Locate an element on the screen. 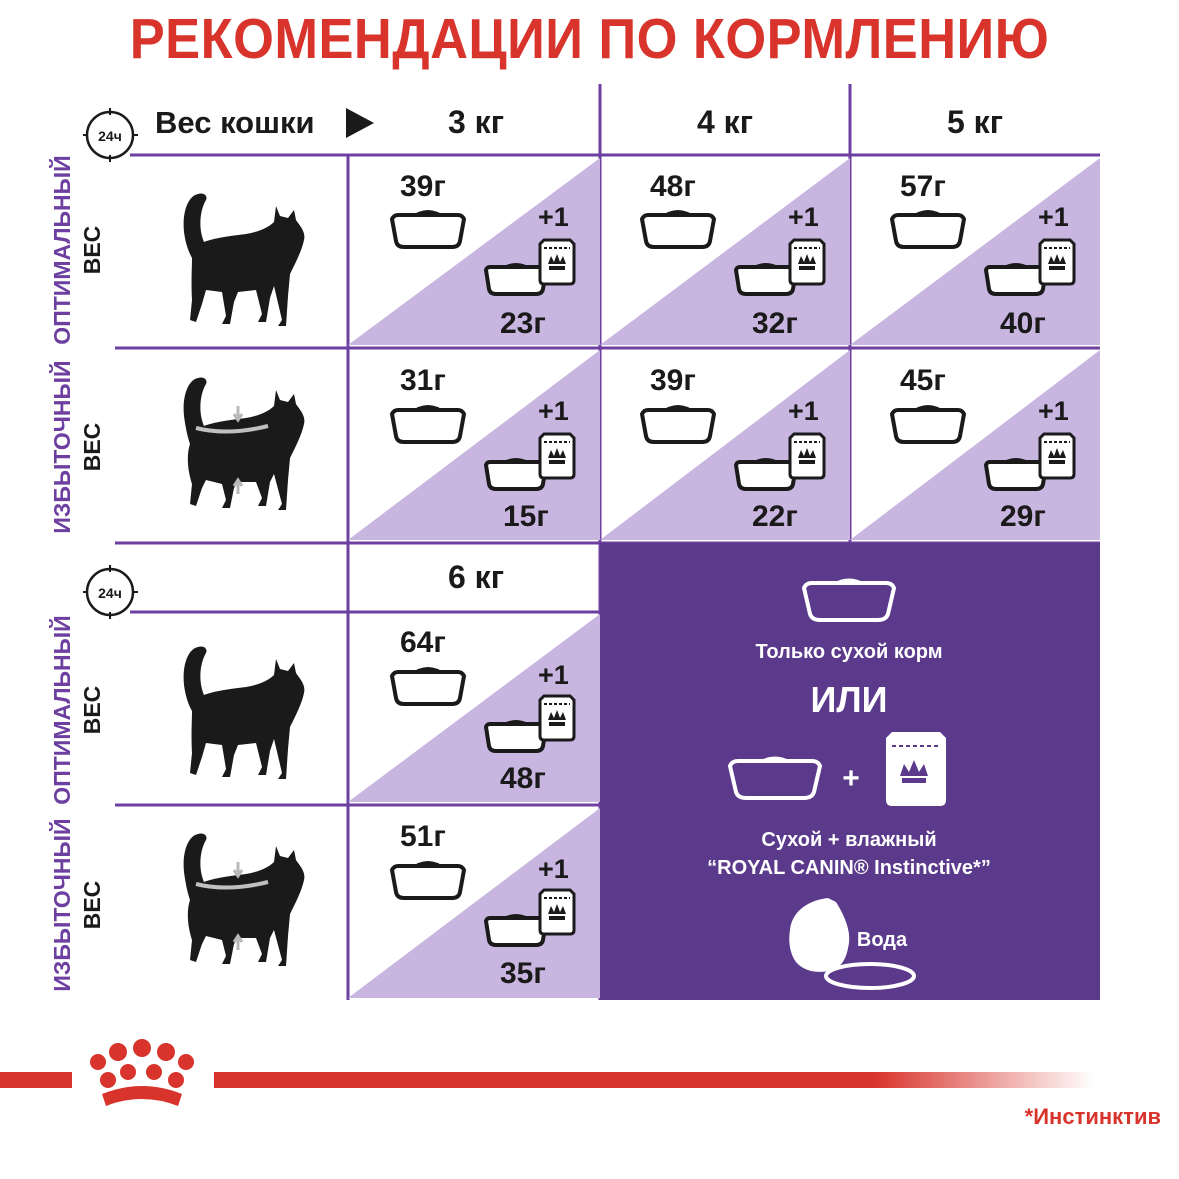  cell-optimal-4kg: 48г +1 32г is located at coordinates (733, 255).